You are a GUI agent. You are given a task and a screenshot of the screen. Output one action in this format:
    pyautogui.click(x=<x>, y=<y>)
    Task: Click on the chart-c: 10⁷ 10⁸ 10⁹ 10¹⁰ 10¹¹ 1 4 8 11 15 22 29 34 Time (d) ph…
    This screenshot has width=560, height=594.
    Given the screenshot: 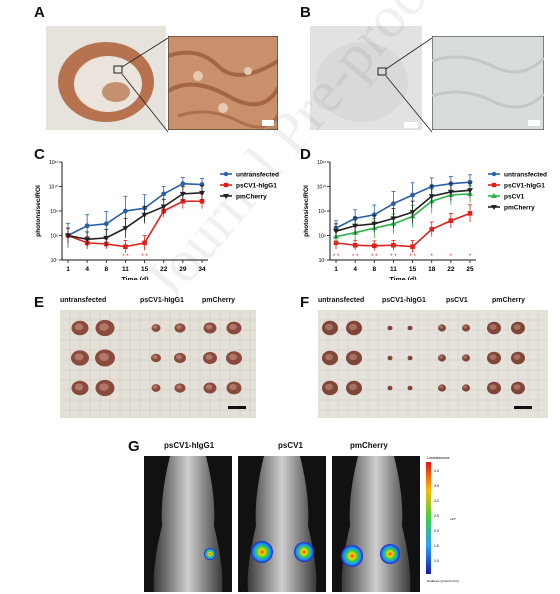 What is the action you would take?
    pyautogui.click(x=157, y=220)
    